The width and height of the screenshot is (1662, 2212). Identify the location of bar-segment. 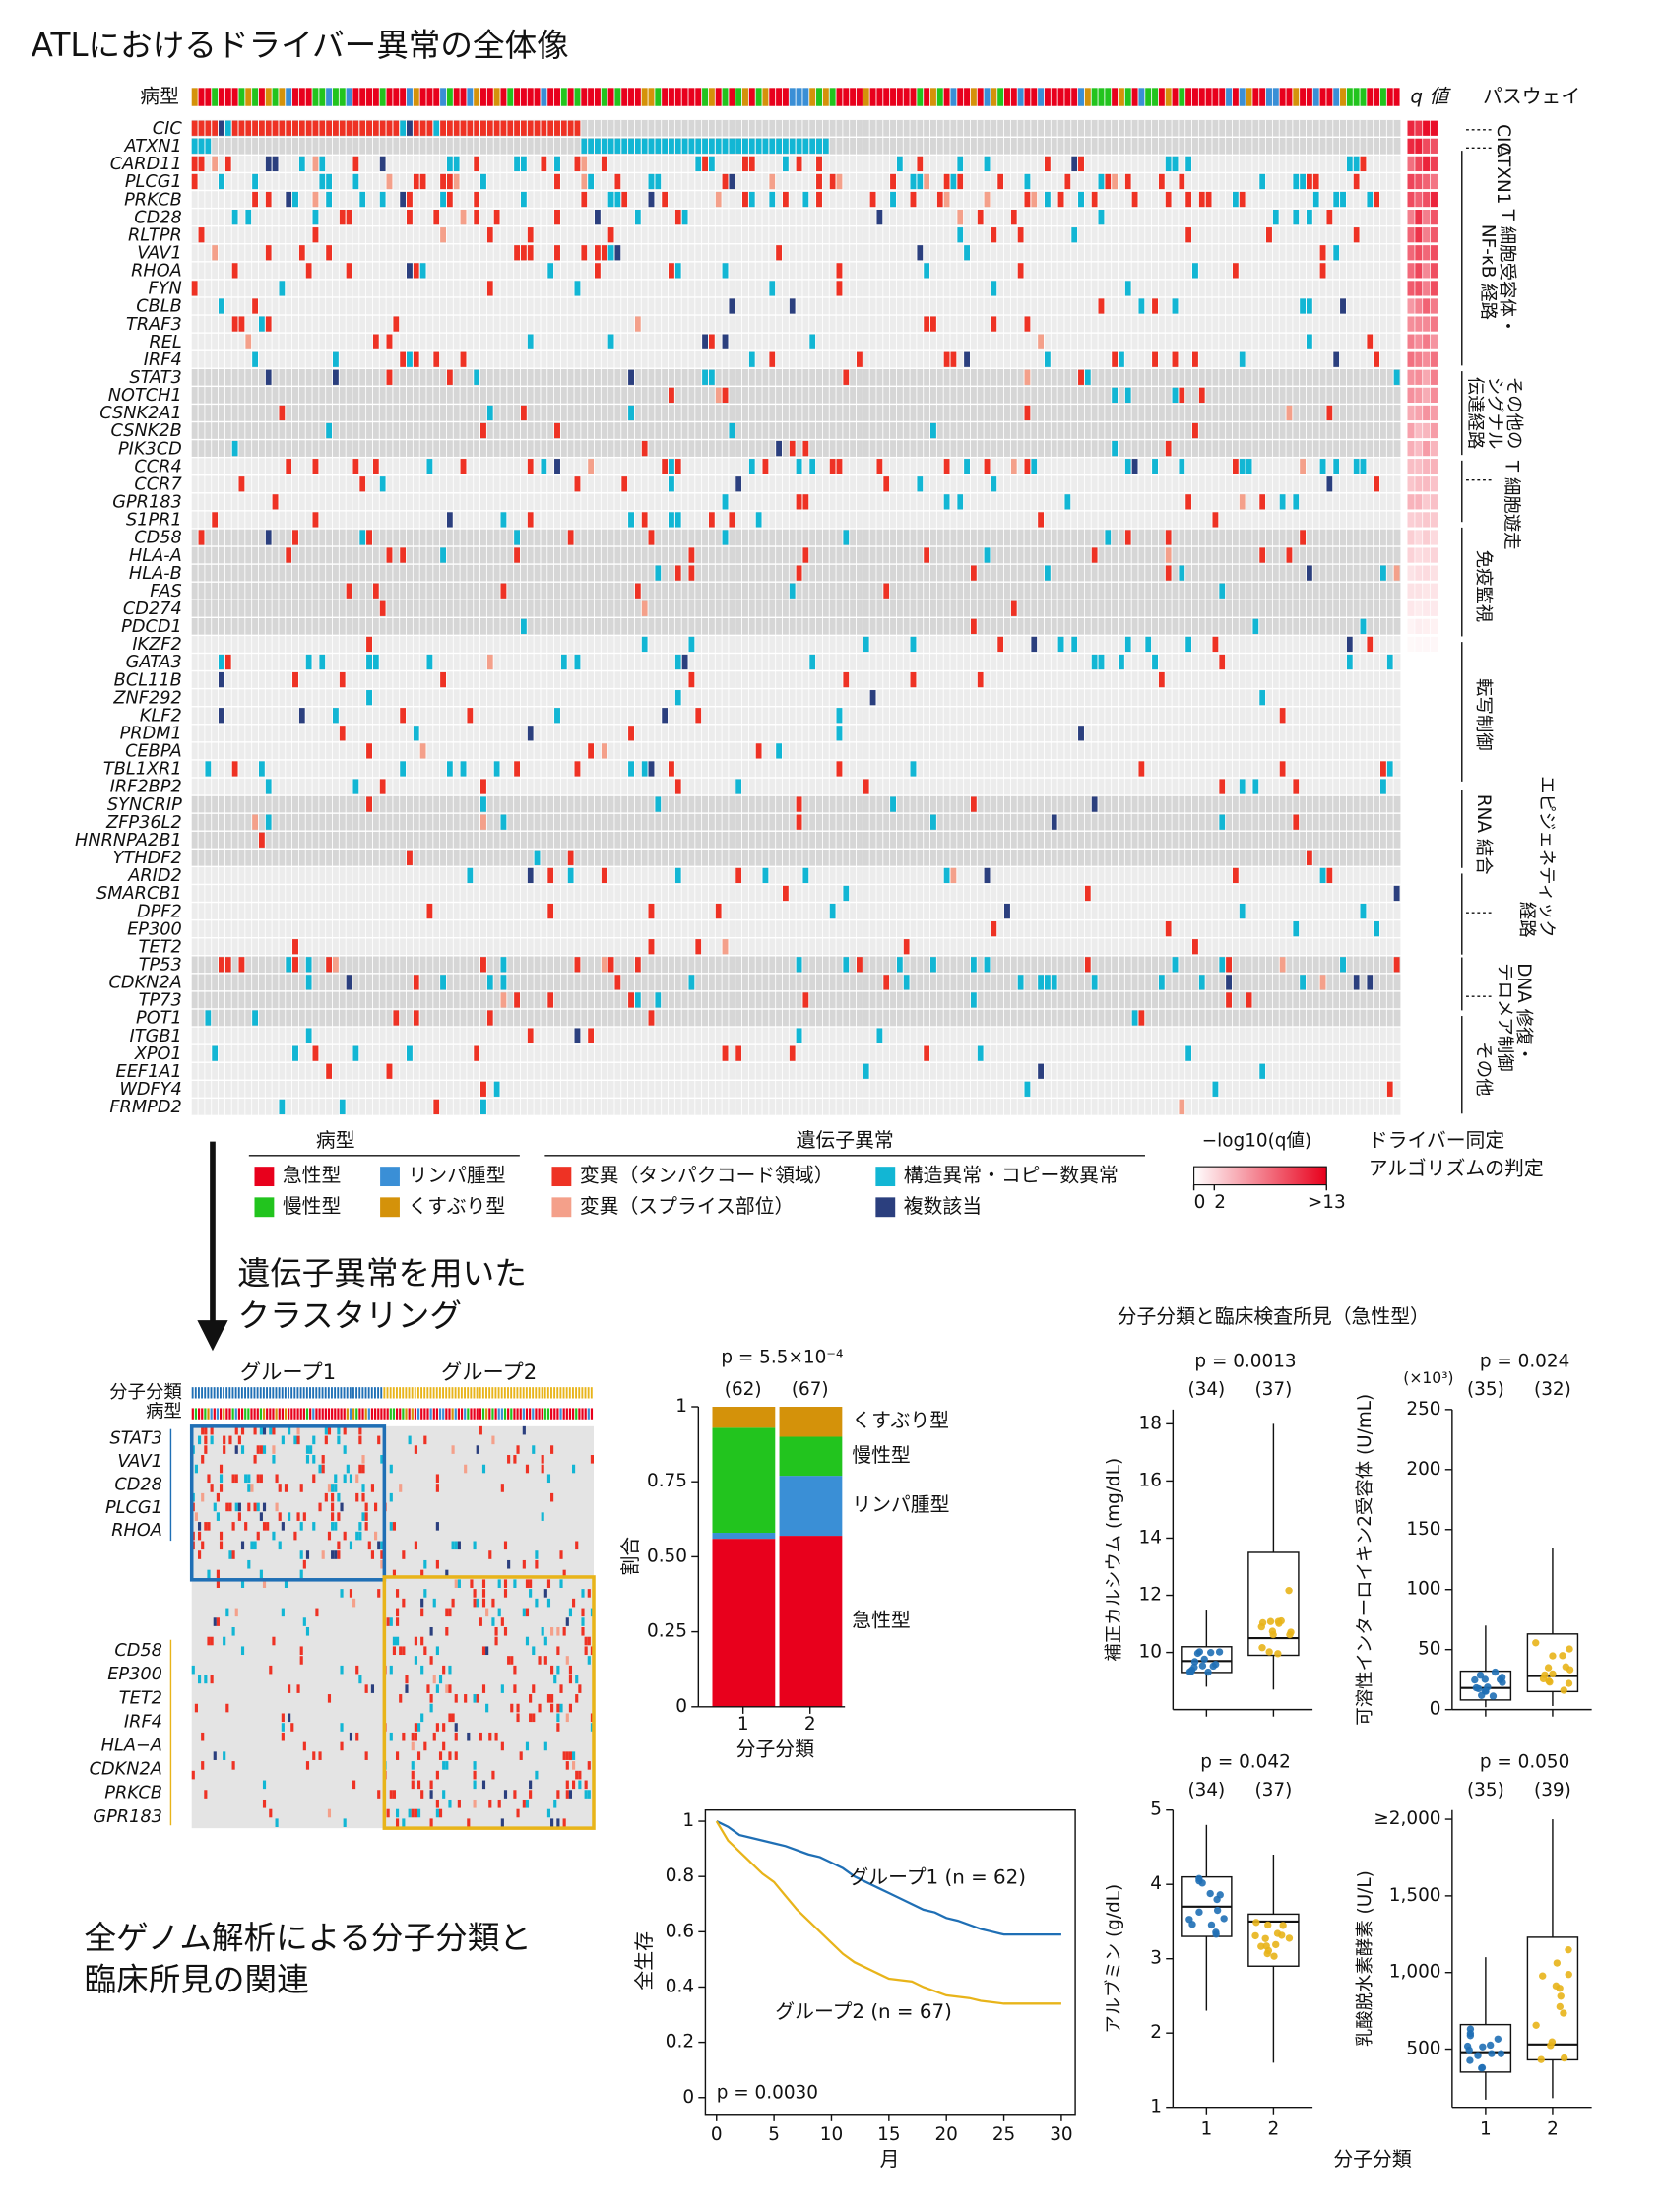
(744, 1481).